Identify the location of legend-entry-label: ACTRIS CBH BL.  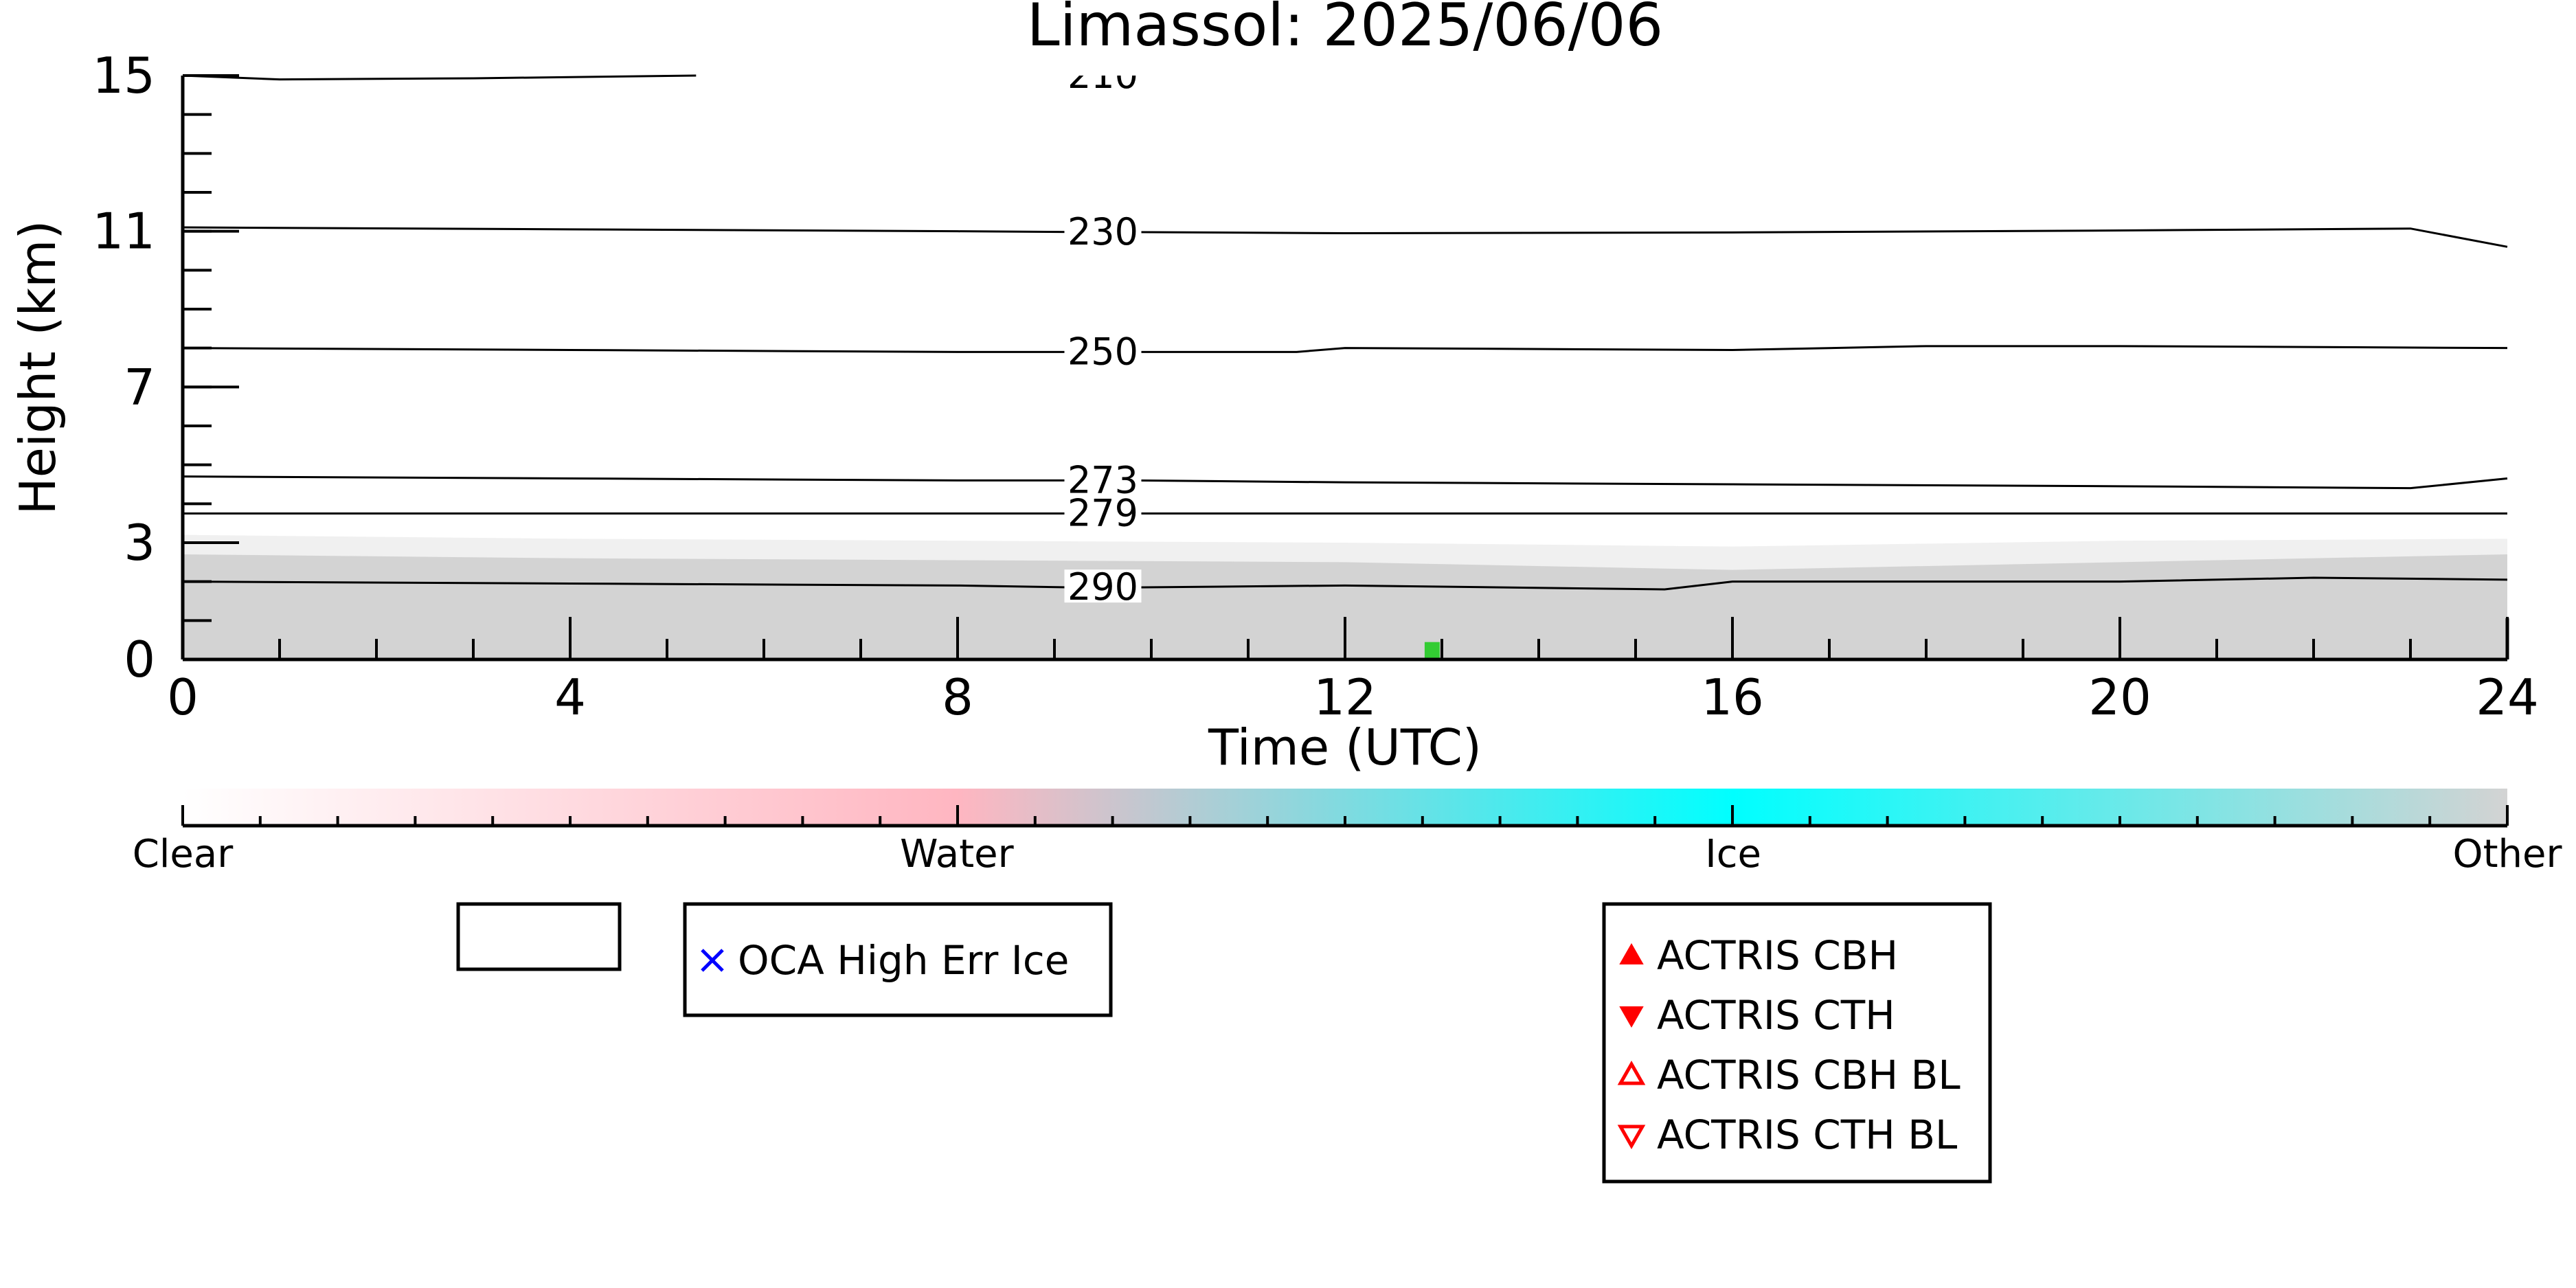
(1809, 1075).